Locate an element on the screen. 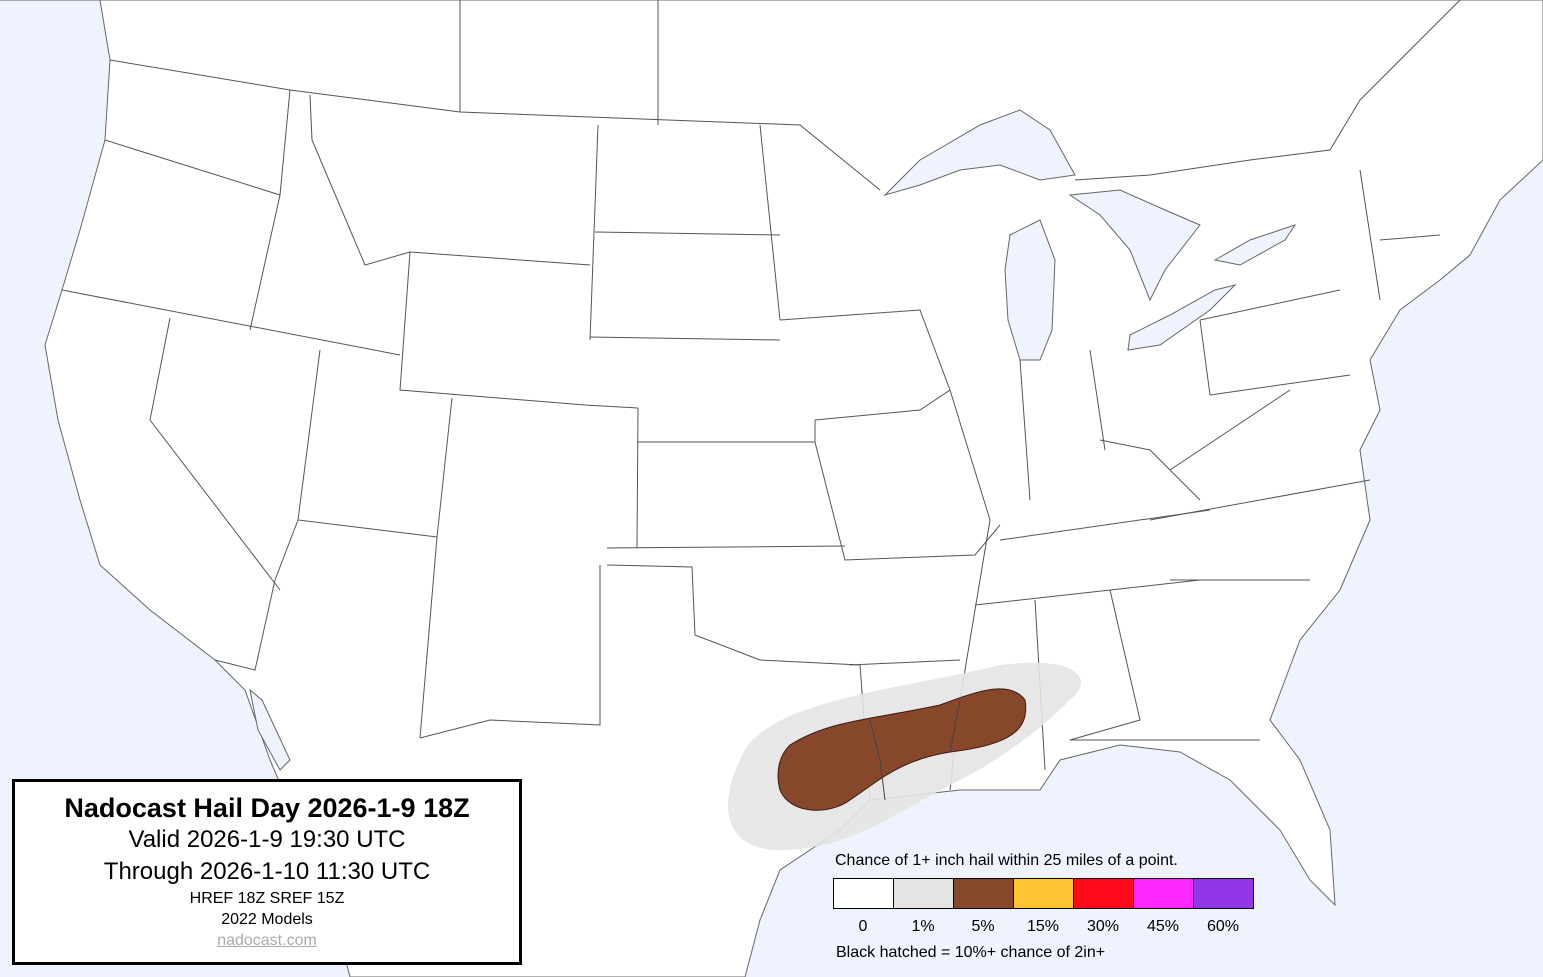 This screenshot has width=1543, height=977. legend-label: 5% is located at coordinates (983, 926).